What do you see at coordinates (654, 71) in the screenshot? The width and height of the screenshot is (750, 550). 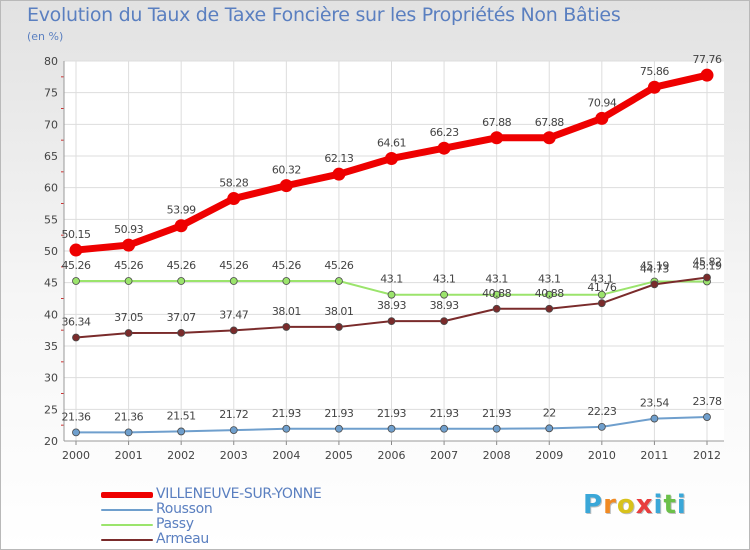 I see `data-label: 75.86` at bounding box center [654, 71].